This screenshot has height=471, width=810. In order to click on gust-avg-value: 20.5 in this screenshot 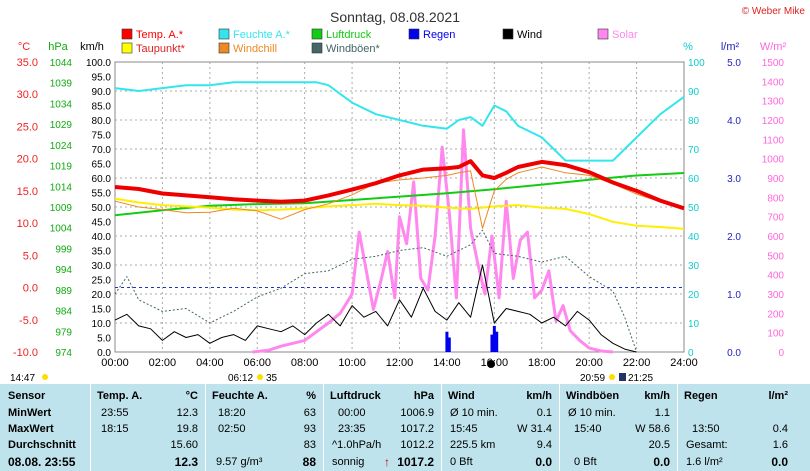, I will do `click(659, 445)`.